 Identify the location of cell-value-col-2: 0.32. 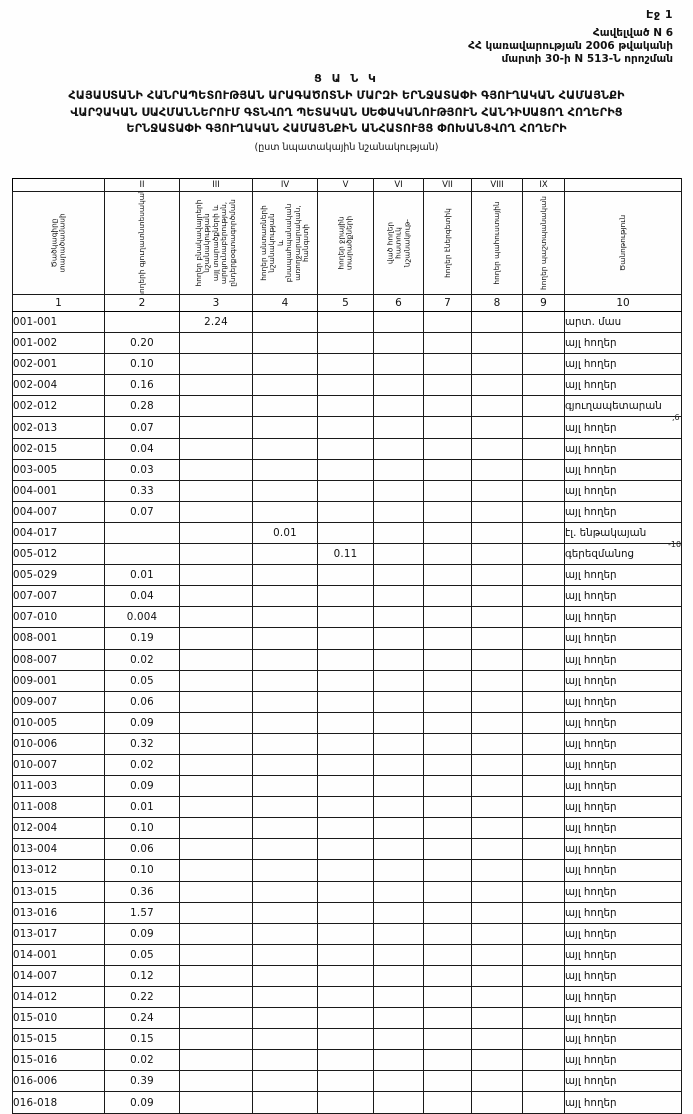
(142, 743).